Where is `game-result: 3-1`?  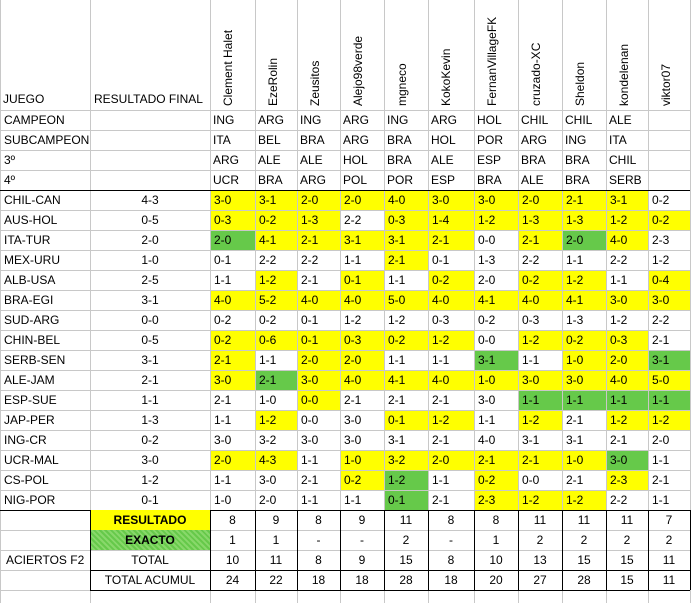
game-result: 3-1 is located at coordinates (150, 360).